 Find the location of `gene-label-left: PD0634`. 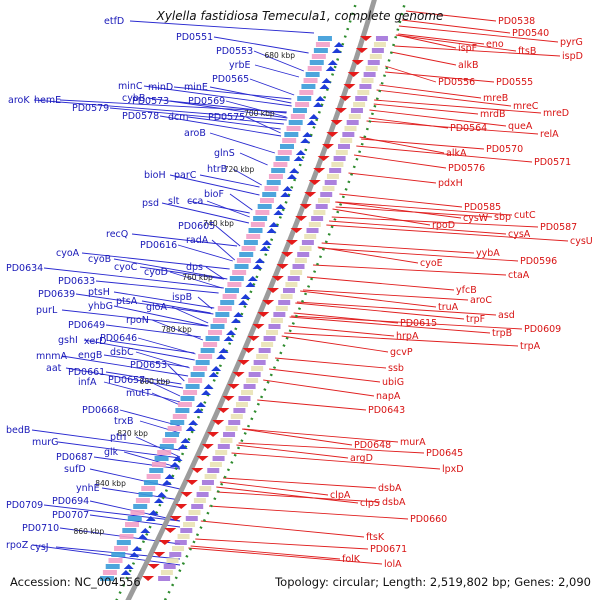

gene-label-left: PD0634 is located at coordinates (24, 268).